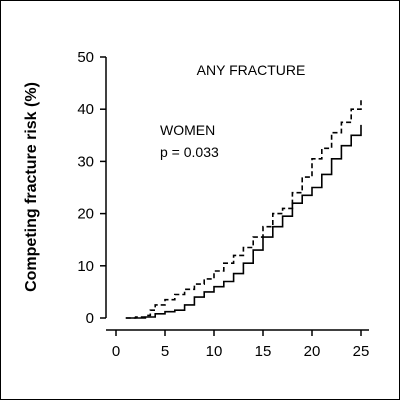  I want to click on y-tick-label: 40, so click(85, 109).